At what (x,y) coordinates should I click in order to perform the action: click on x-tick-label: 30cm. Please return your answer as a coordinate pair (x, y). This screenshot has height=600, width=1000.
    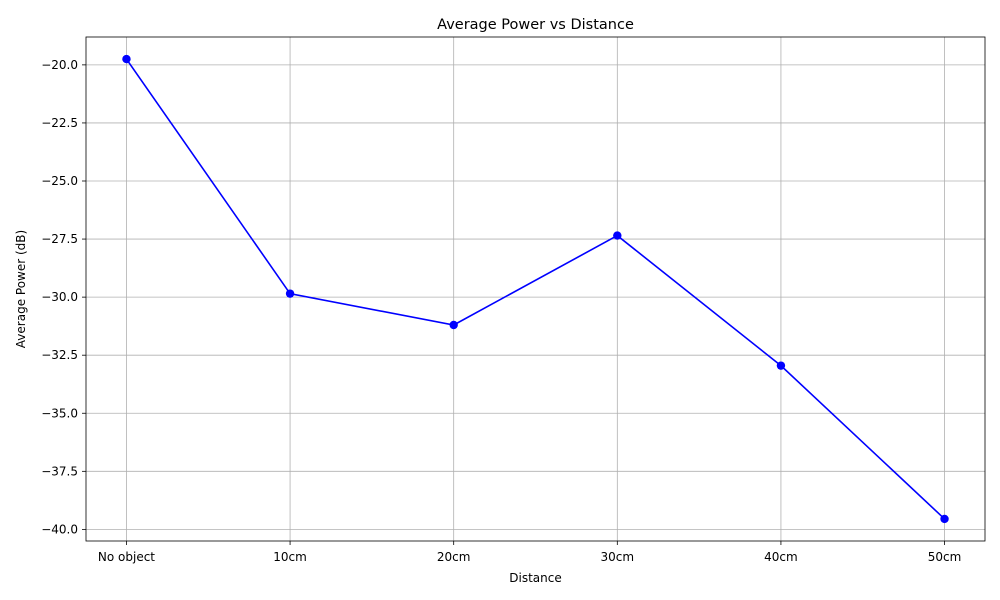
    Looking at the image, I should click on (618, 557).